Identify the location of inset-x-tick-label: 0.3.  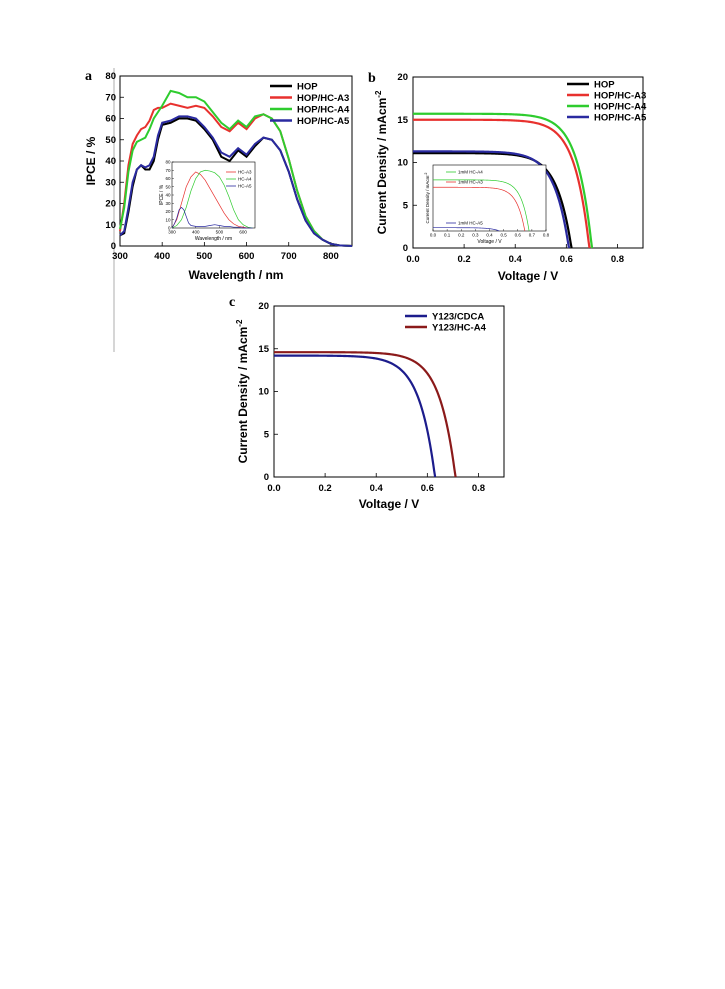
(475, 235).